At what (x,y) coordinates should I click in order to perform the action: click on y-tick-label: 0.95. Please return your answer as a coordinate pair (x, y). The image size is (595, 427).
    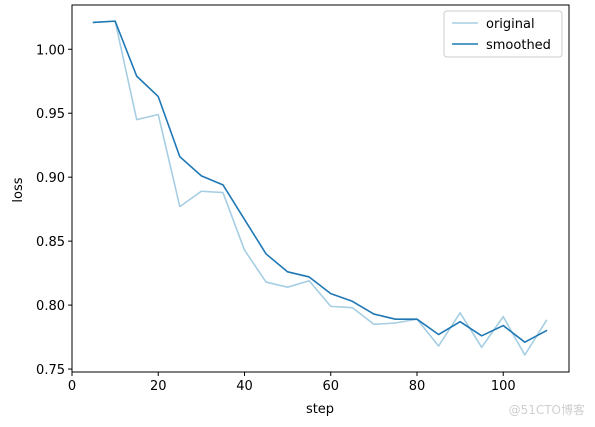
    Looking at the image, I should click on (50, 114).